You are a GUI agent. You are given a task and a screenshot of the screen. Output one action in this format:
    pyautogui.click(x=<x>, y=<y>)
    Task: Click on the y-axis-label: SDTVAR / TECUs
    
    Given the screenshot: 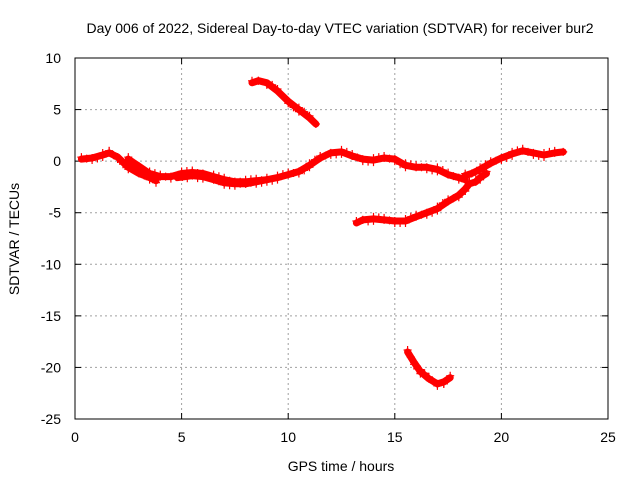 What is the action you would take?
    pyautogui.click(x=14, y=239)
    